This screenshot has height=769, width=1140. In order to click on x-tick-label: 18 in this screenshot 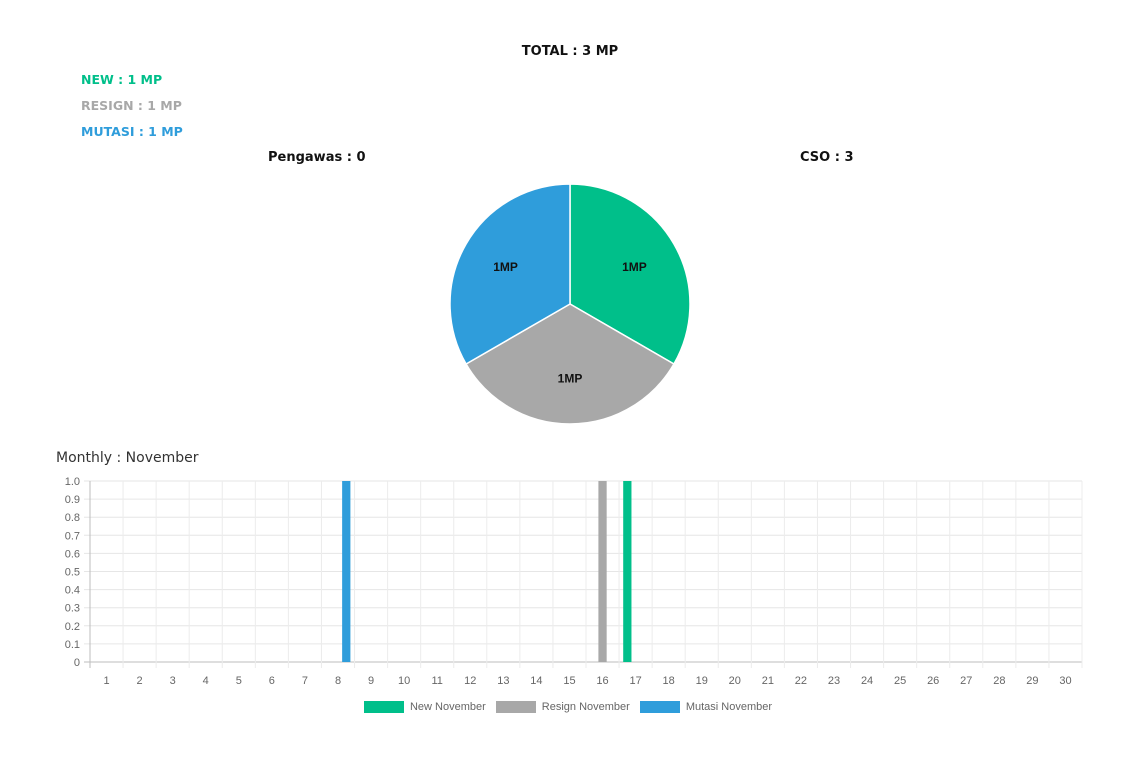, I will do `click(669, 681)`.